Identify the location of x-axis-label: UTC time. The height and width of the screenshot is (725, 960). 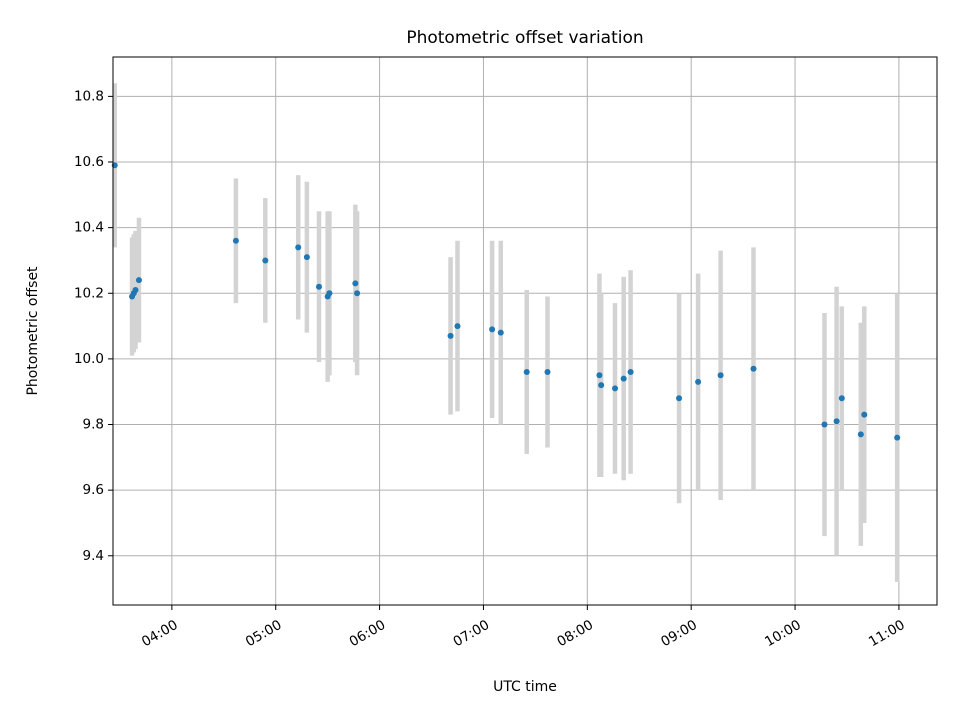
(525, 687).